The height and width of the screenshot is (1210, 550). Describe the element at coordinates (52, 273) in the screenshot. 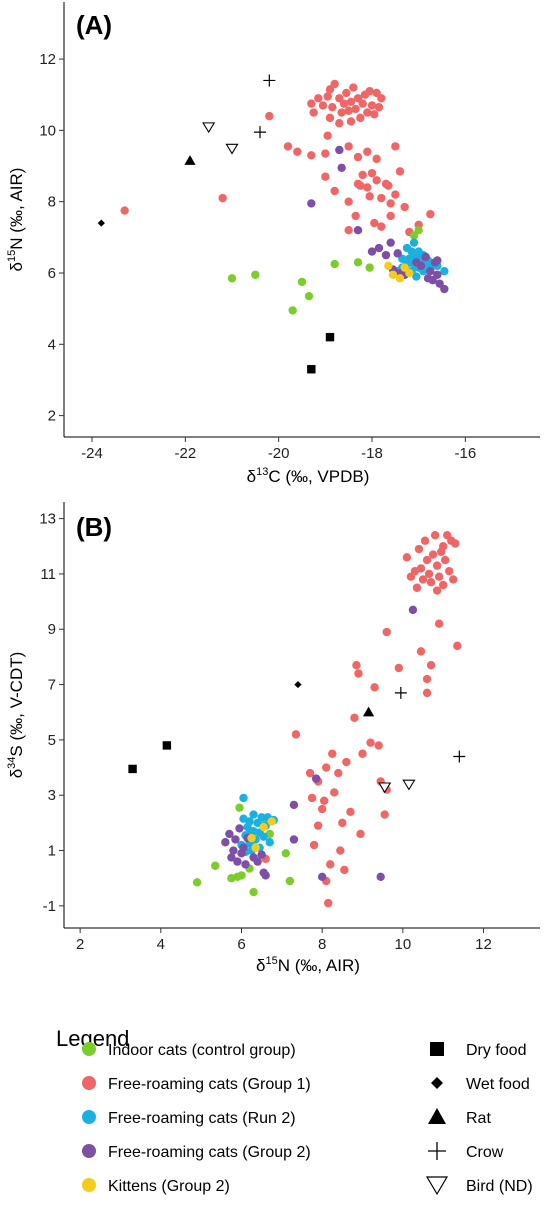

I see `y-tick-label: 6` at that location.